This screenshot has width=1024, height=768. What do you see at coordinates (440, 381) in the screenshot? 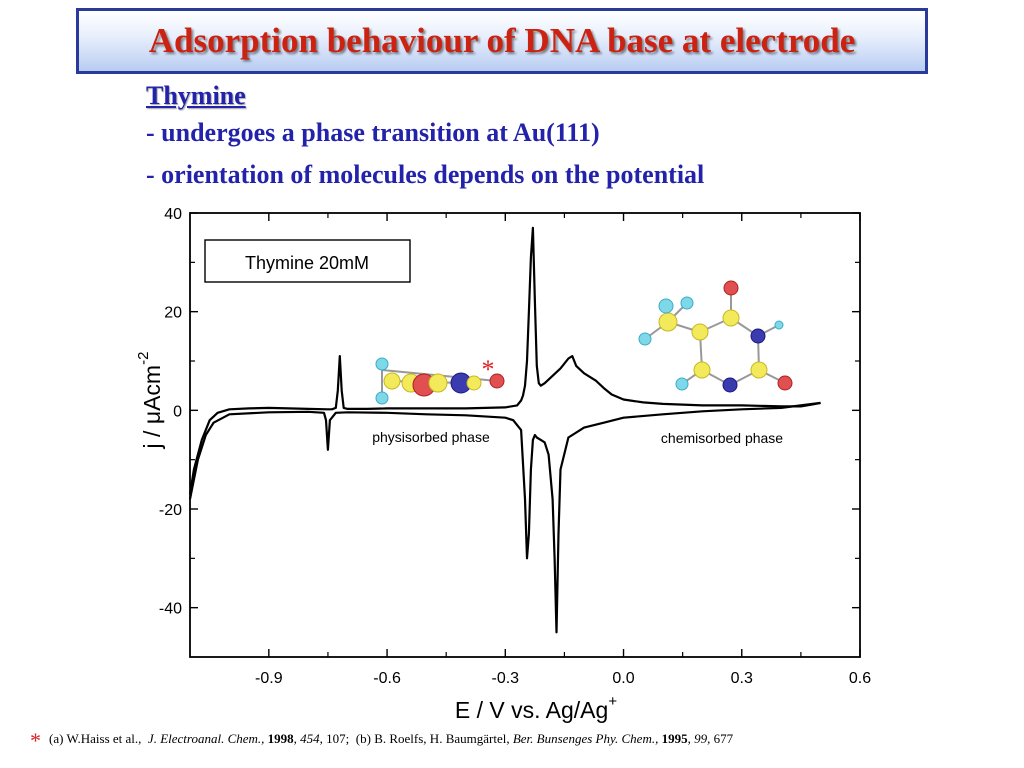
I see `physisorbed-molecule-illustration` at bounding box center [440, 381].